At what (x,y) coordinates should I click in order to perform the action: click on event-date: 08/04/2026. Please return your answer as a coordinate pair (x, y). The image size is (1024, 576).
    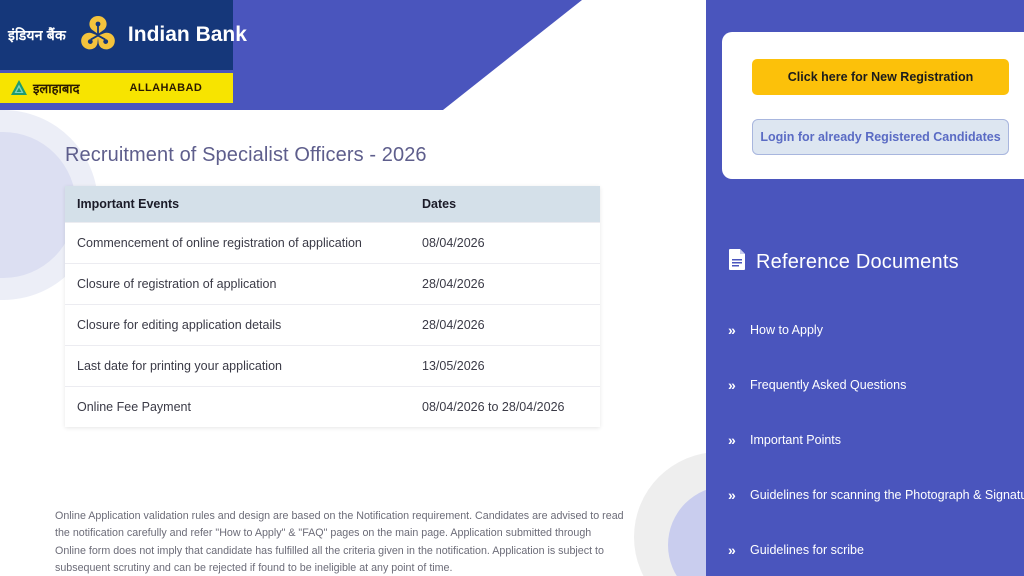
    Looking at the image, I should click on (505, 243).